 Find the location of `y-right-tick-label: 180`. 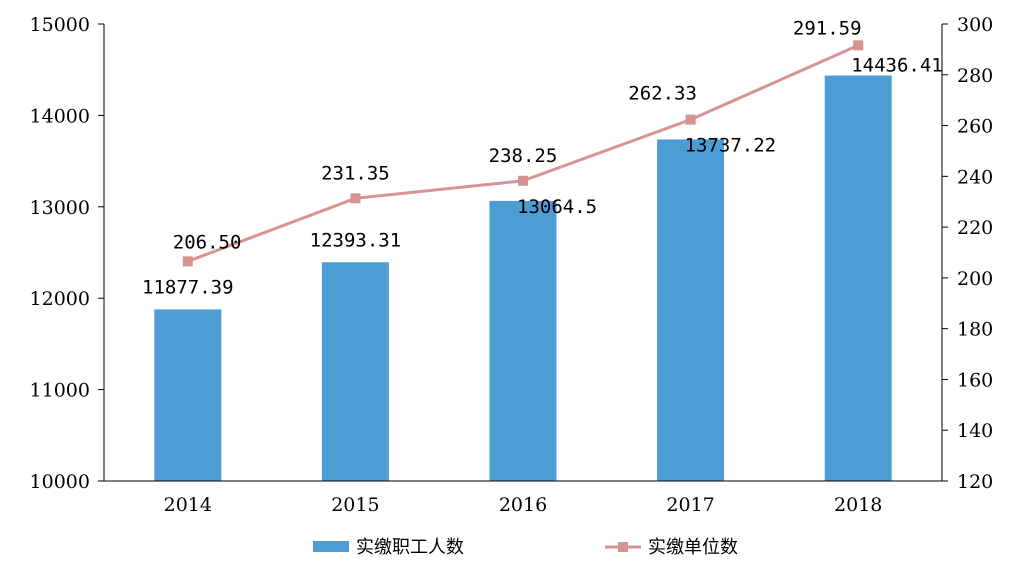

y-right-tick-label: 180 is located at coordinates (975, 330).